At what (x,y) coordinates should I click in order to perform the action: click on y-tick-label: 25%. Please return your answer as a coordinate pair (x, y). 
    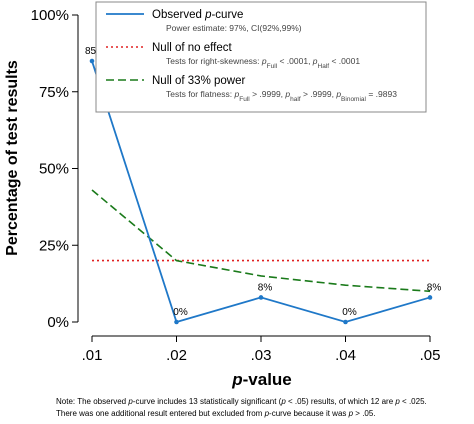
    Looking at the image, I should click on (54, 245).